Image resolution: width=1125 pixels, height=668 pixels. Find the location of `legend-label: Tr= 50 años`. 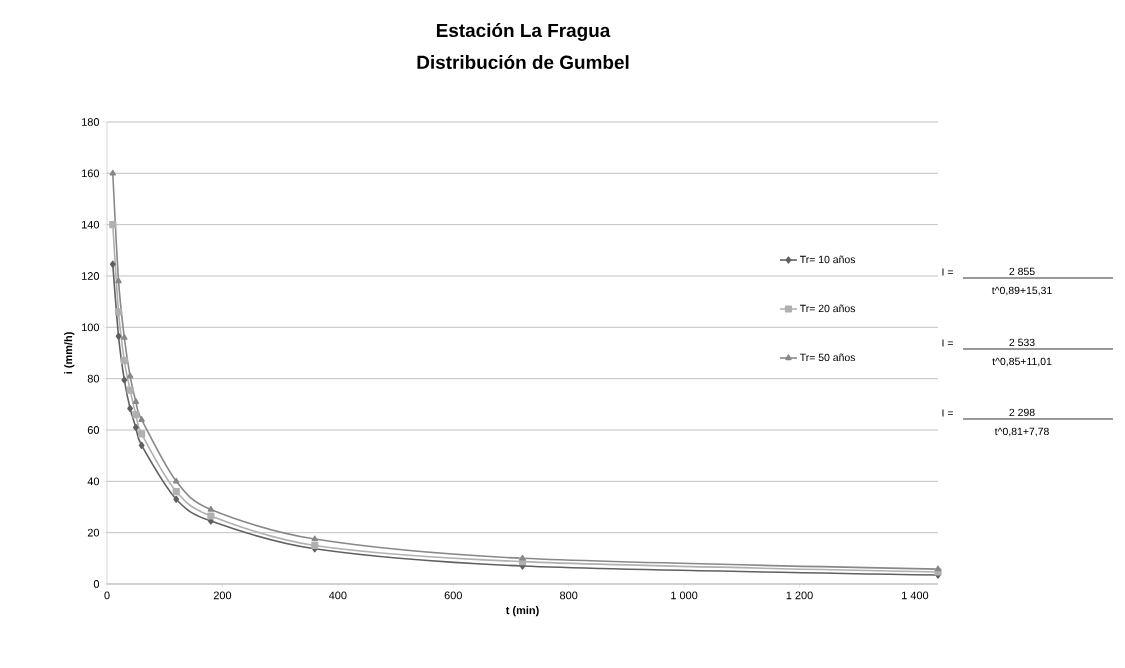

legend-label: Tr= 50 años is located at coordinates (827, 357).